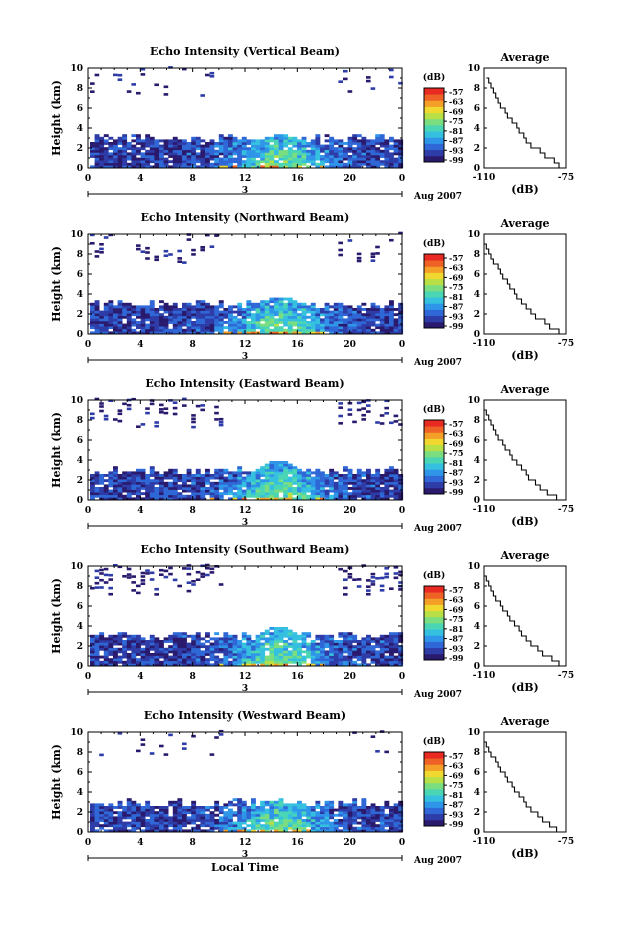  What do you see at coordinates (434, 457) in the screenshot?
I see `colorbar-frame` at bounding box center [434, 457].